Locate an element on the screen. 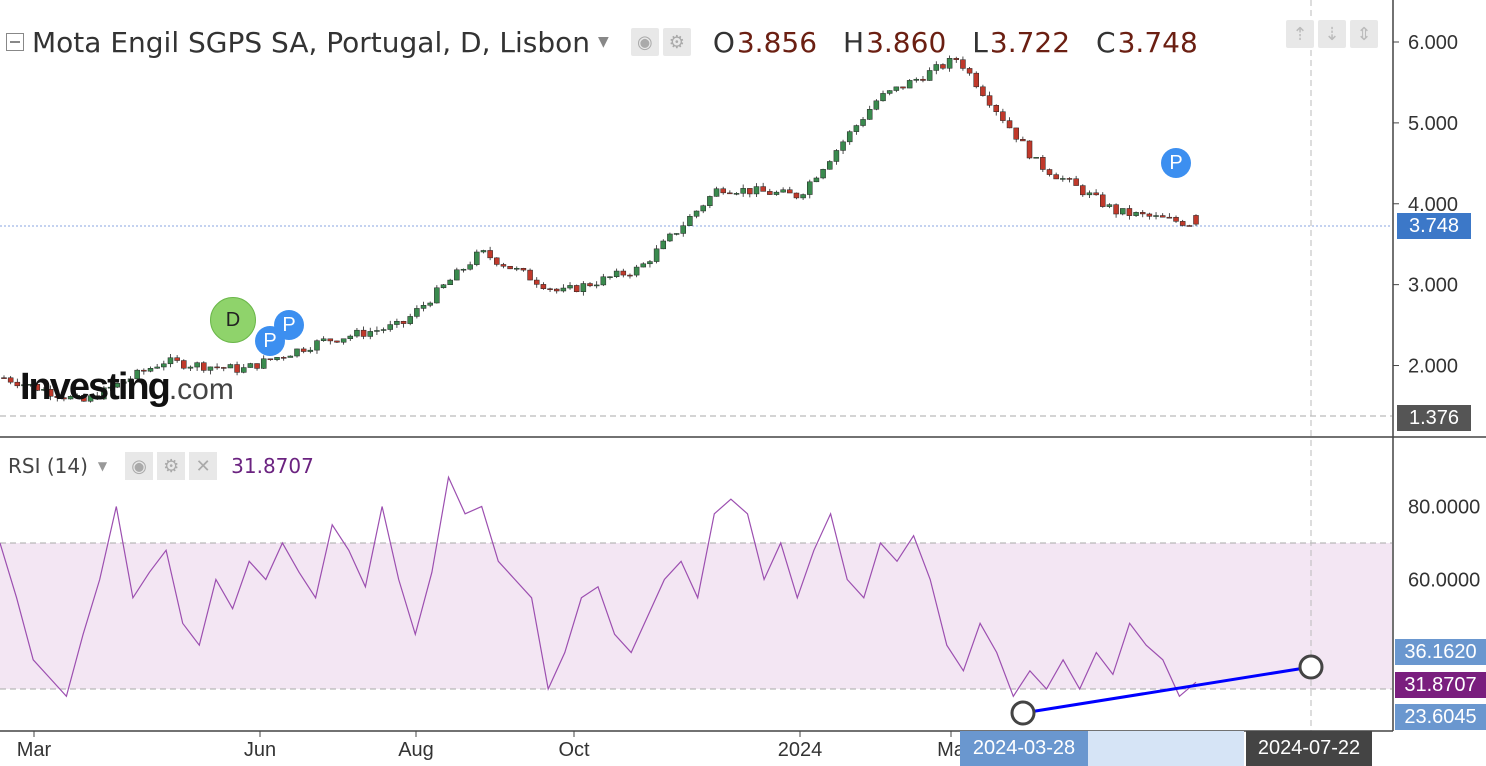 Image resolution: width=1486 pixels, height=766 pixels. arrow-down-icon: ⇣ is located at coordinates (1332, 34).